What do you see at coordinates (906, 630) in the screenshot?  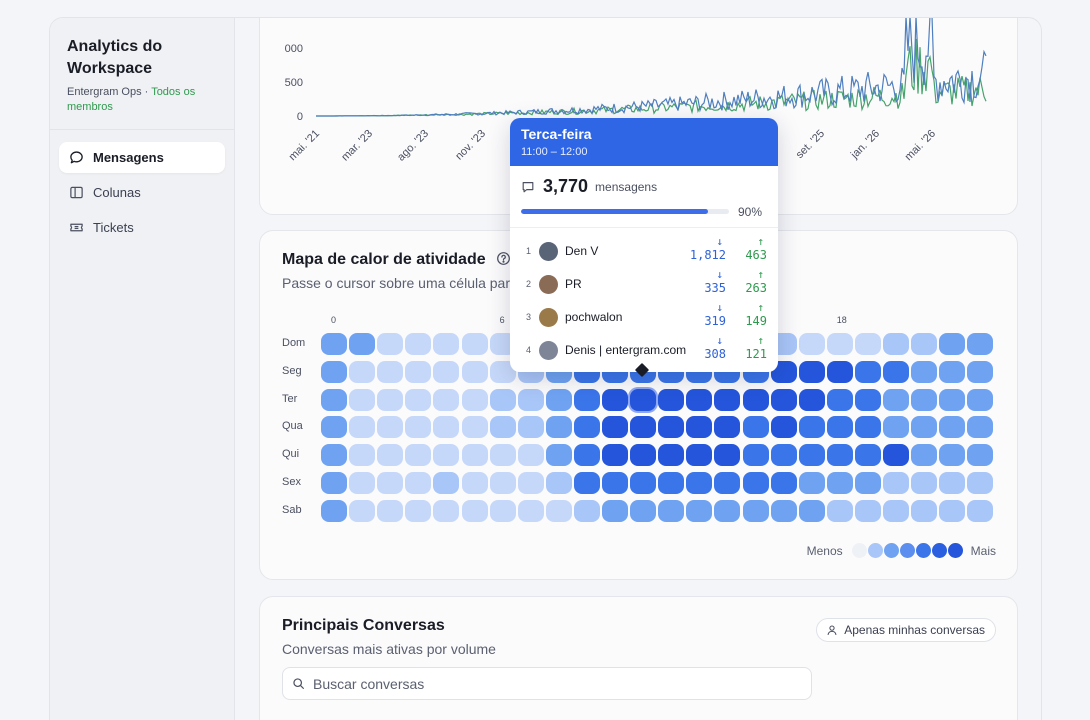 I see `only-my-conversations-button: Apenas minhas conversas` at bounding box center [906, 630].